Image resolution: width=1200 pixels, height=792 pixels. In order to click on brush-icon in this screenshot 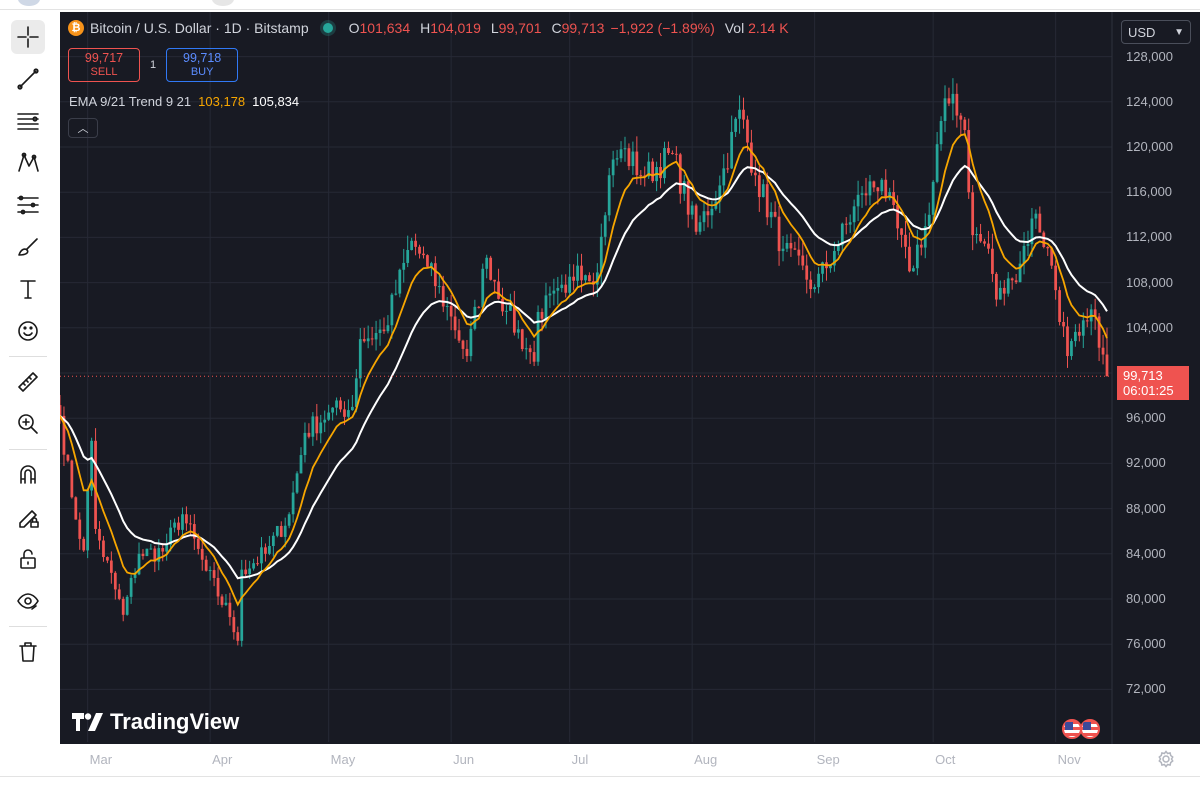, I will do `click(28, 247)`.